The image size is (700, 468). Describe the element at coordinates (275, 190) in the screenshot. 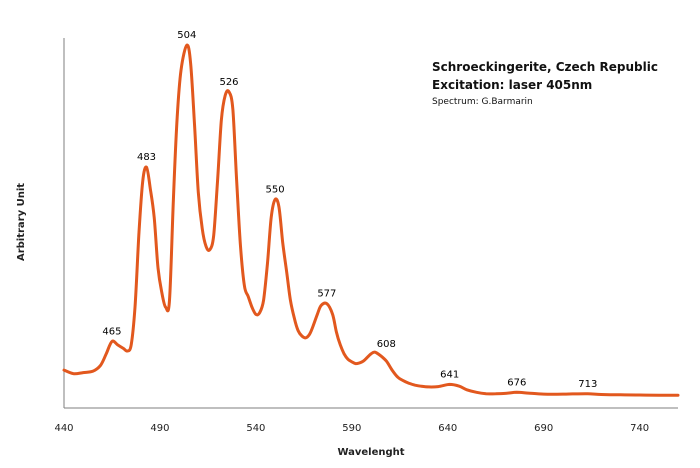

I see `peak-label: 550` at that location.